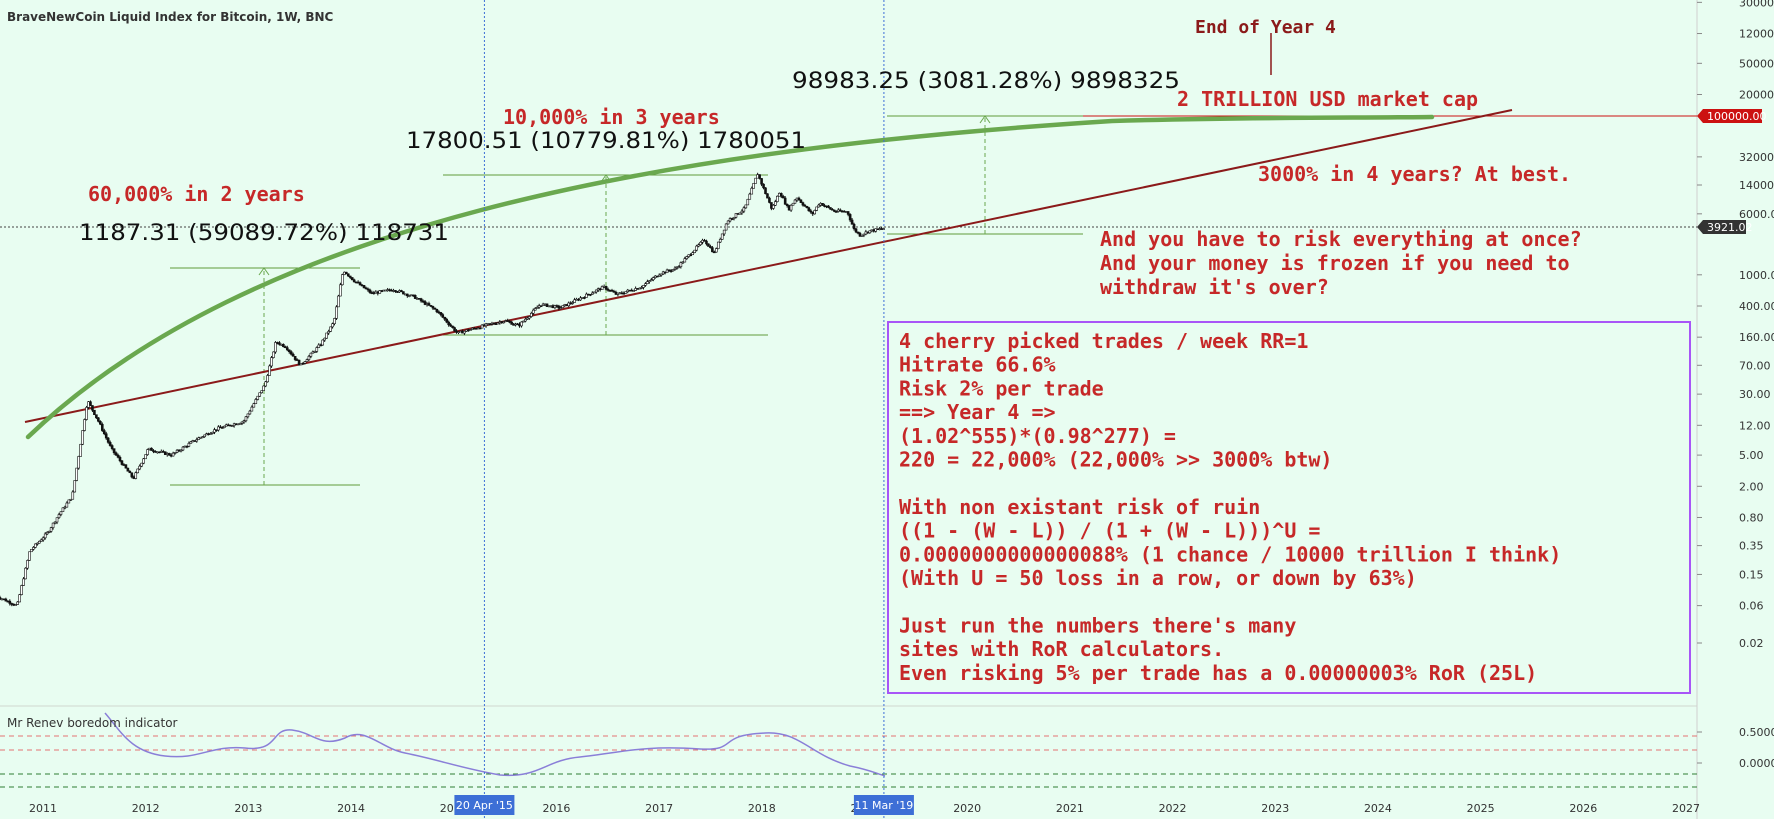  I want to click on y-tick-label: 3000000.00, so click(1756, 4).